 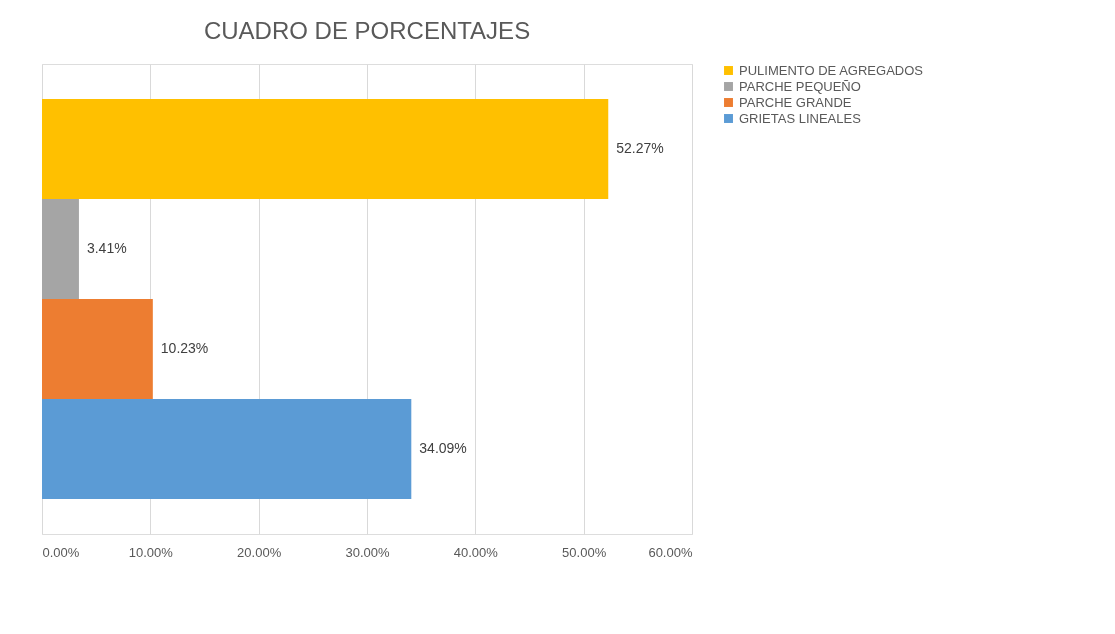 What do you see at coordinates (670, 552) in the screenshot?
I see `x-tick-label: 60.00%` at bounding box center [670, 552].